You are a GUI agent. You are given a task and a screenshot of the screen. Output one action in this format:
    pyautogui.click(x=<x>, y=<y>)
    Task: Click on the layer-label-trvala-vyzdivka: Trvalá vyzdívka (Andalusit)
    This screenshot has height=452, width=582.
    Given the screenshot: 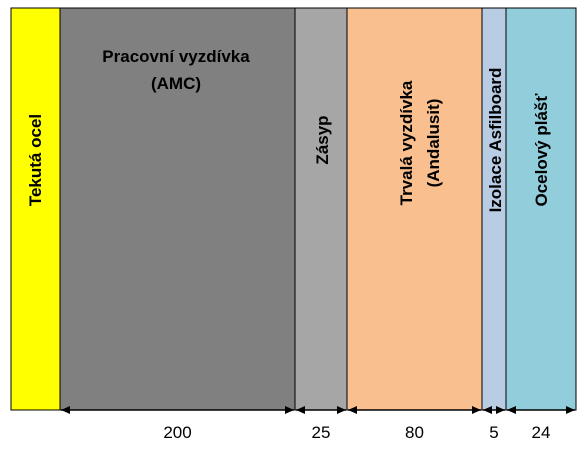 What is the action you would take?
    pyautogui.click(x=420, y=142)
    